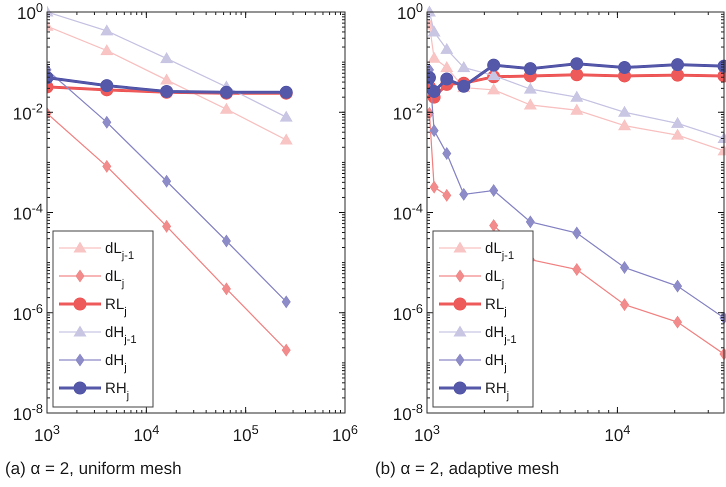 Image resolution: width=726 pixels, height=487 pixels. Describe the element at coordinates (467, 468) in the screenshot. I see `text: (b) α = 2, adaptive mesh` at that location.